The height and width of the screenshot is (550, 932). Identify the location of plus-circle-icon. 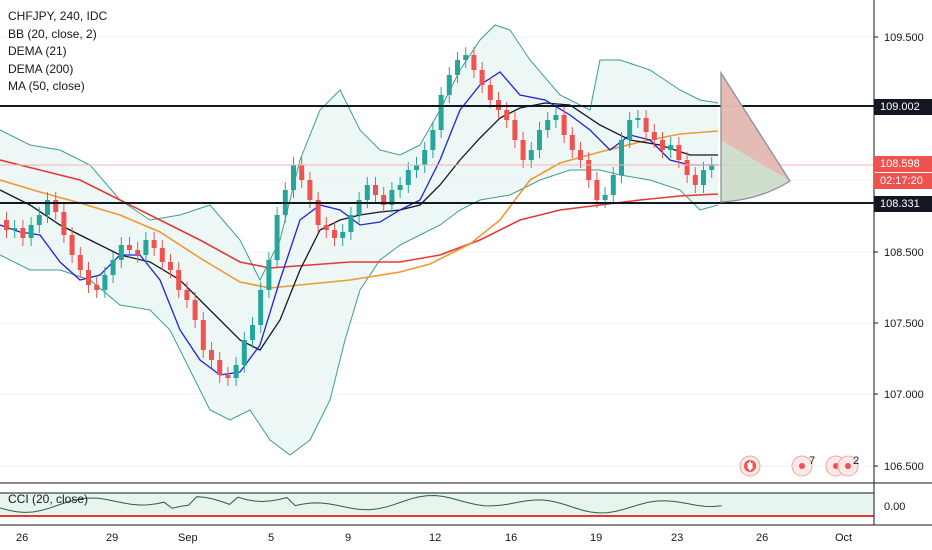
(750, 466).